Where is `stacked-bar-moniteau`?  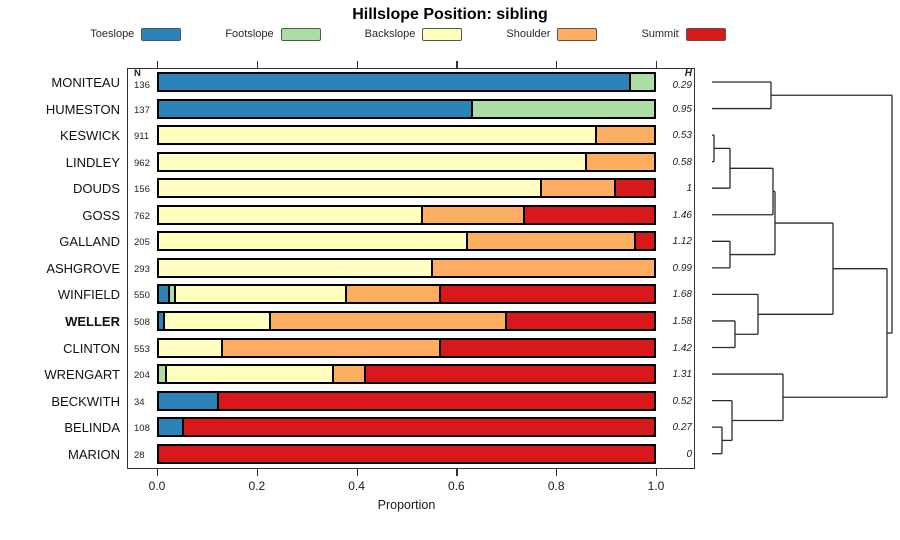
stacked-bar-moniteau is located at coordinates (406, 82).